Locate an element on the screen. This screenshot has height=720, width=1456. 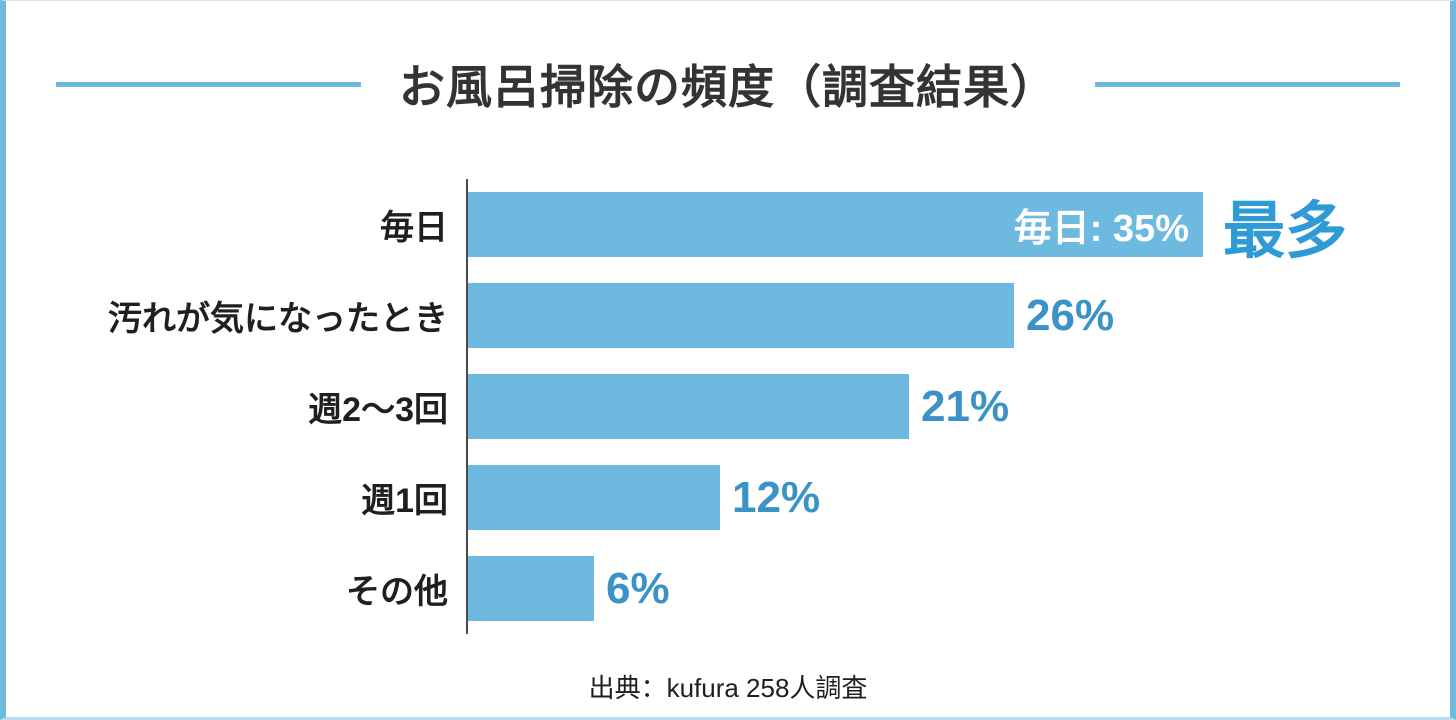
category-label: その他 is located at coordinates (397, 592).